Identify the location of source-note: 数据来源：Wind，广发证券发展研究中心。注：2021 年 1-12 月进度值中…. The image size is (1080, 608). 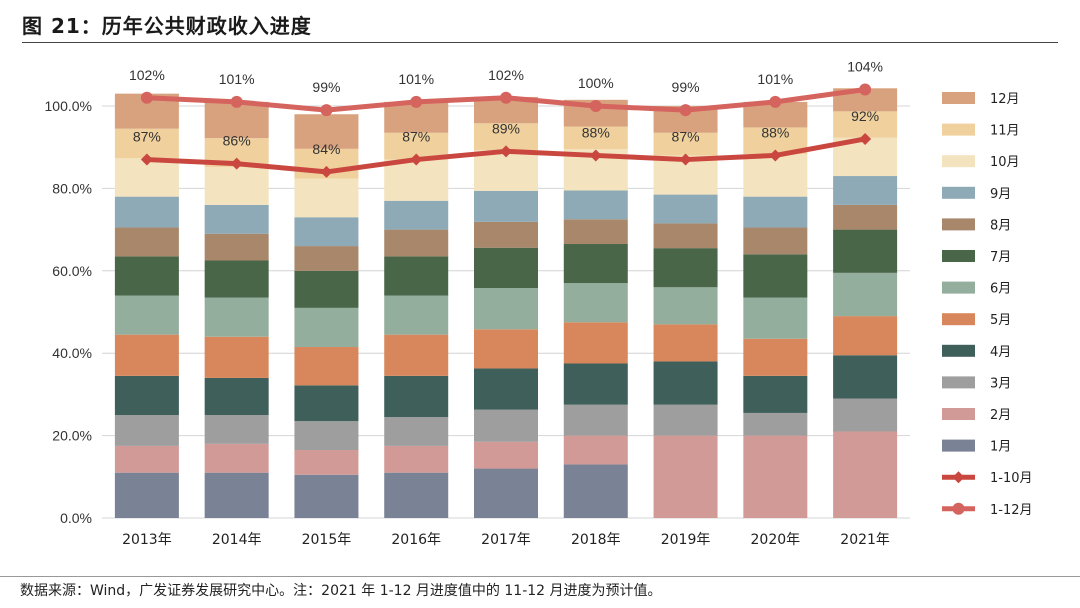
(341, 591).